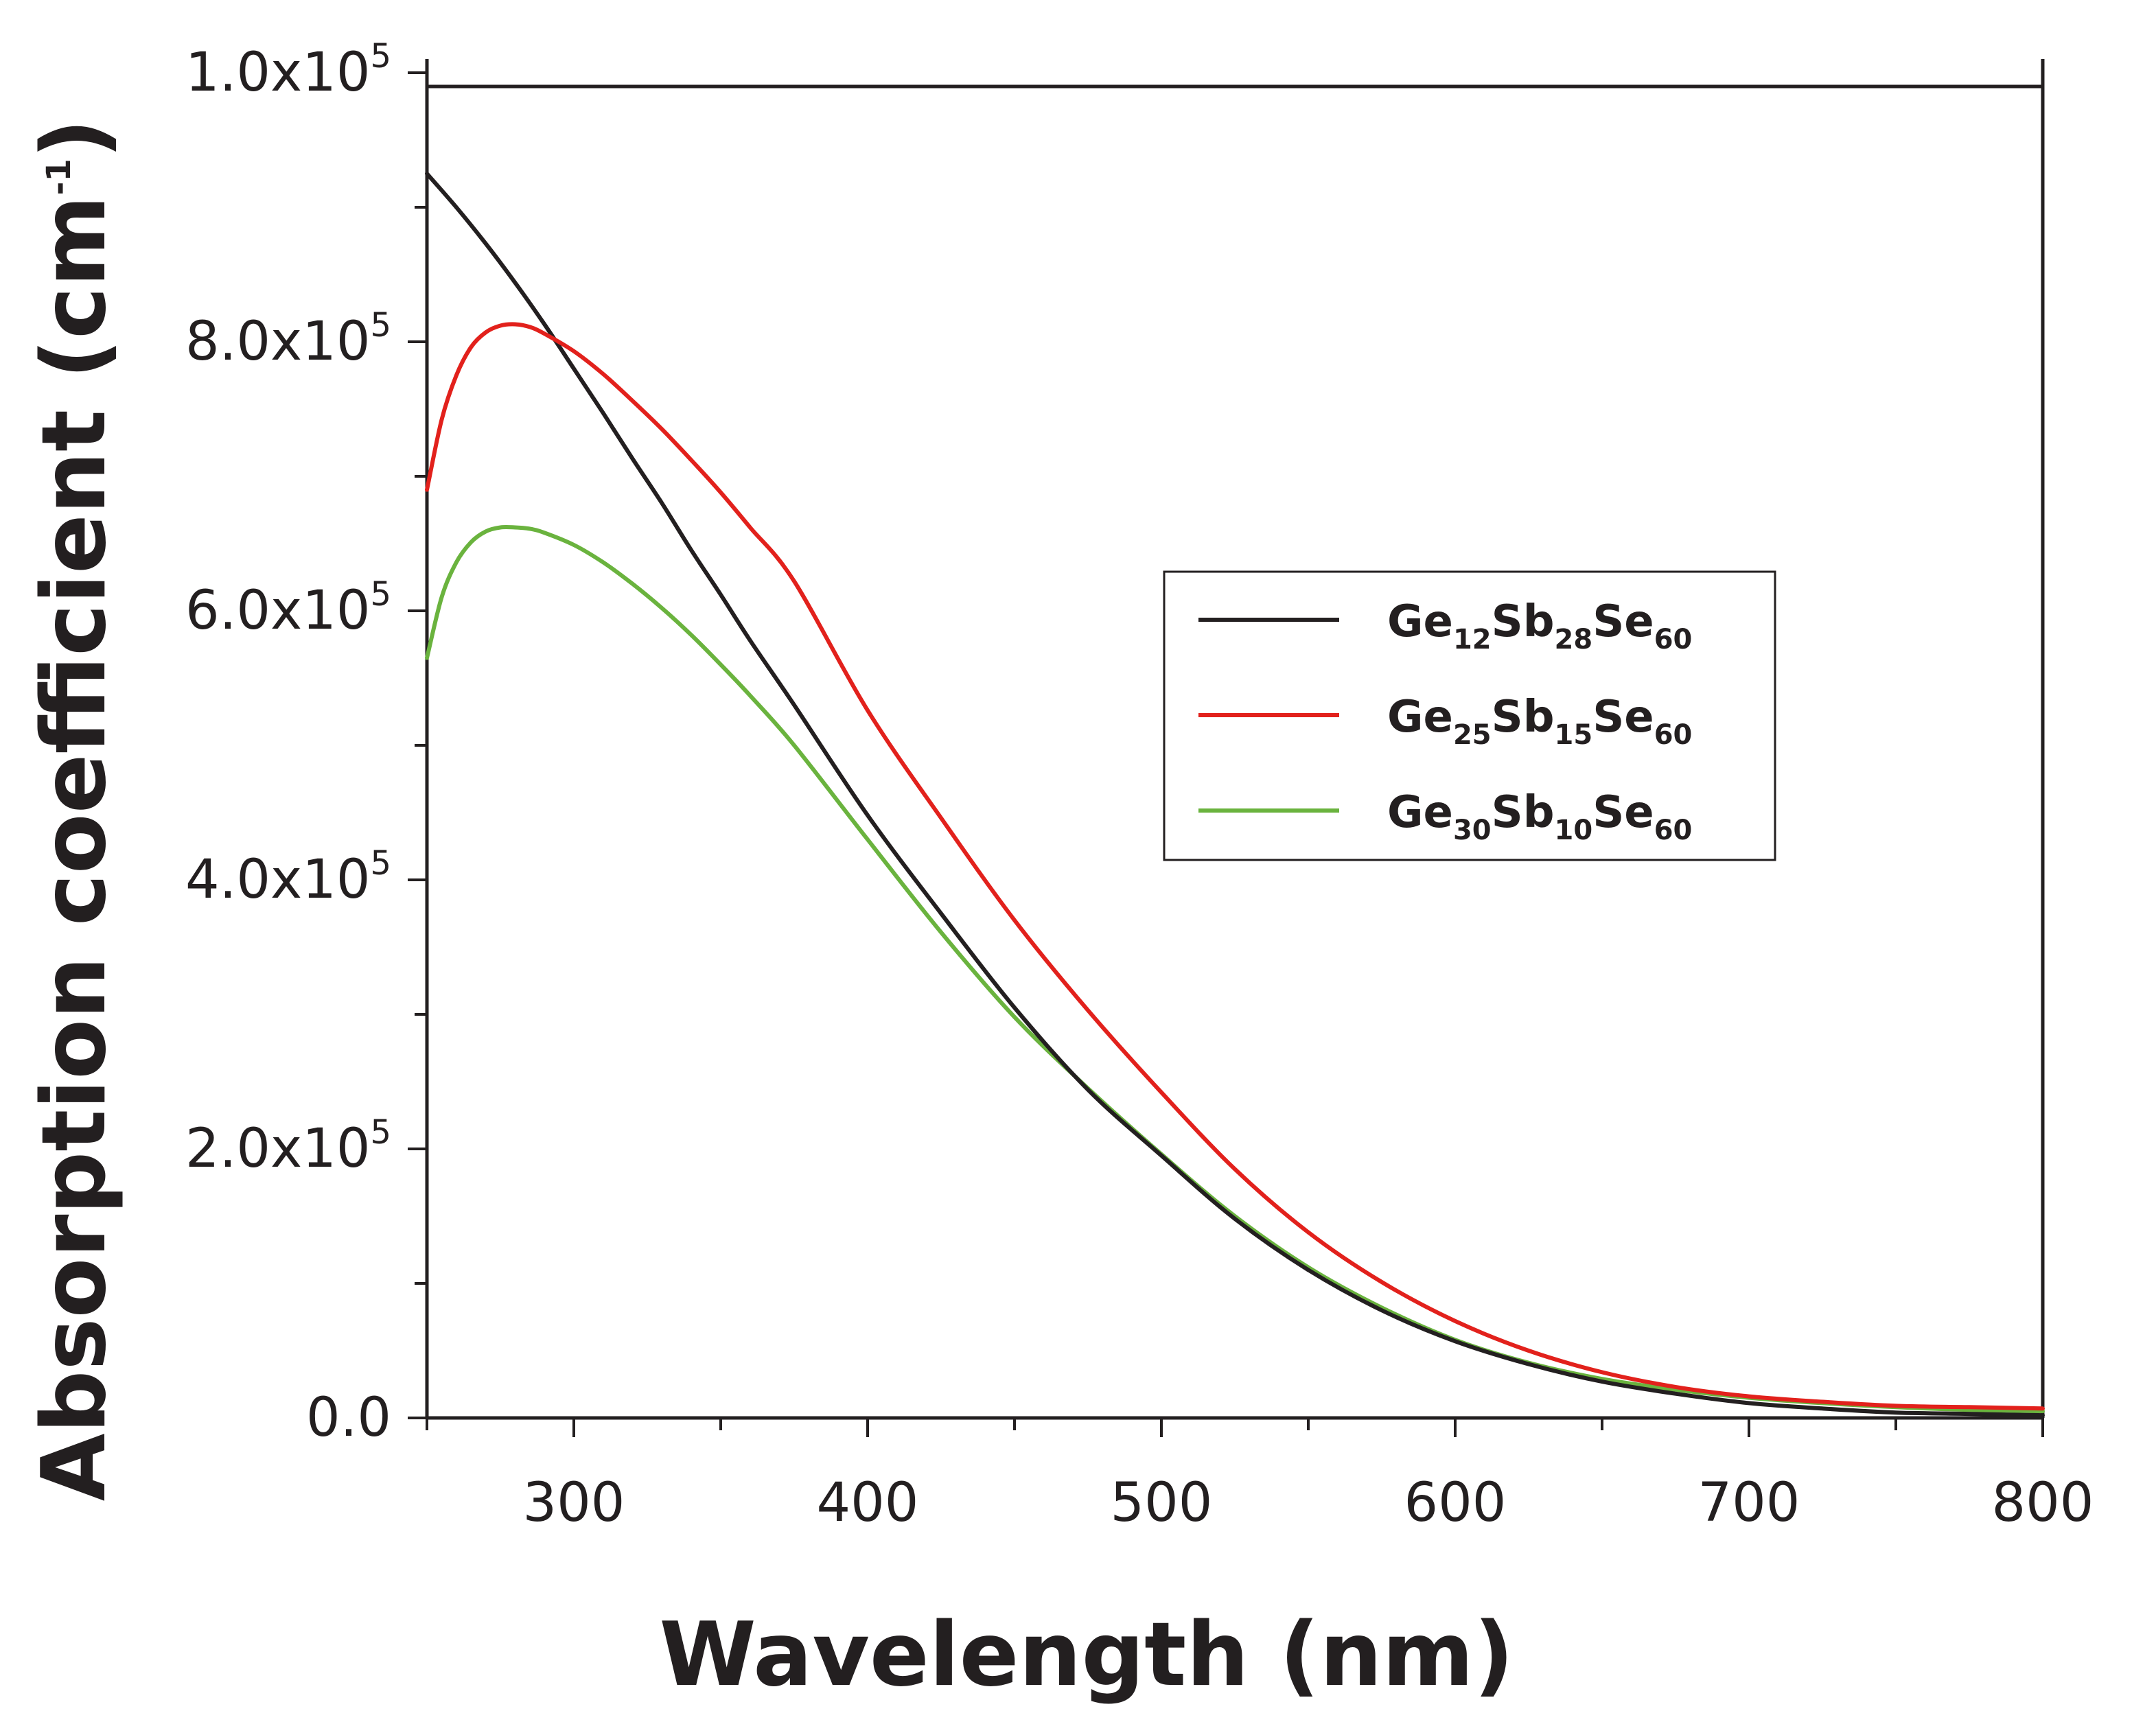 This screenshot has height=1735, width=2156. I want to click on y-axis-title: Absorption coefficient (cm-1), so click(74, 811).